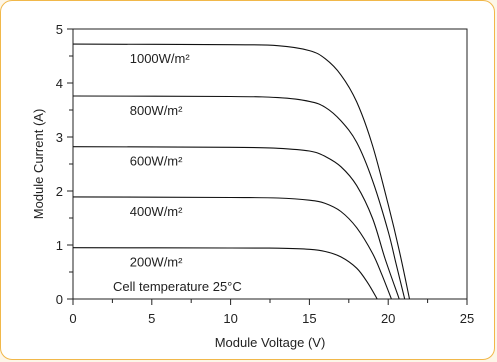  Describe the element at coordinates (59, 191) in the screenshot. I see `y-tick-label-2: 2` at that location.